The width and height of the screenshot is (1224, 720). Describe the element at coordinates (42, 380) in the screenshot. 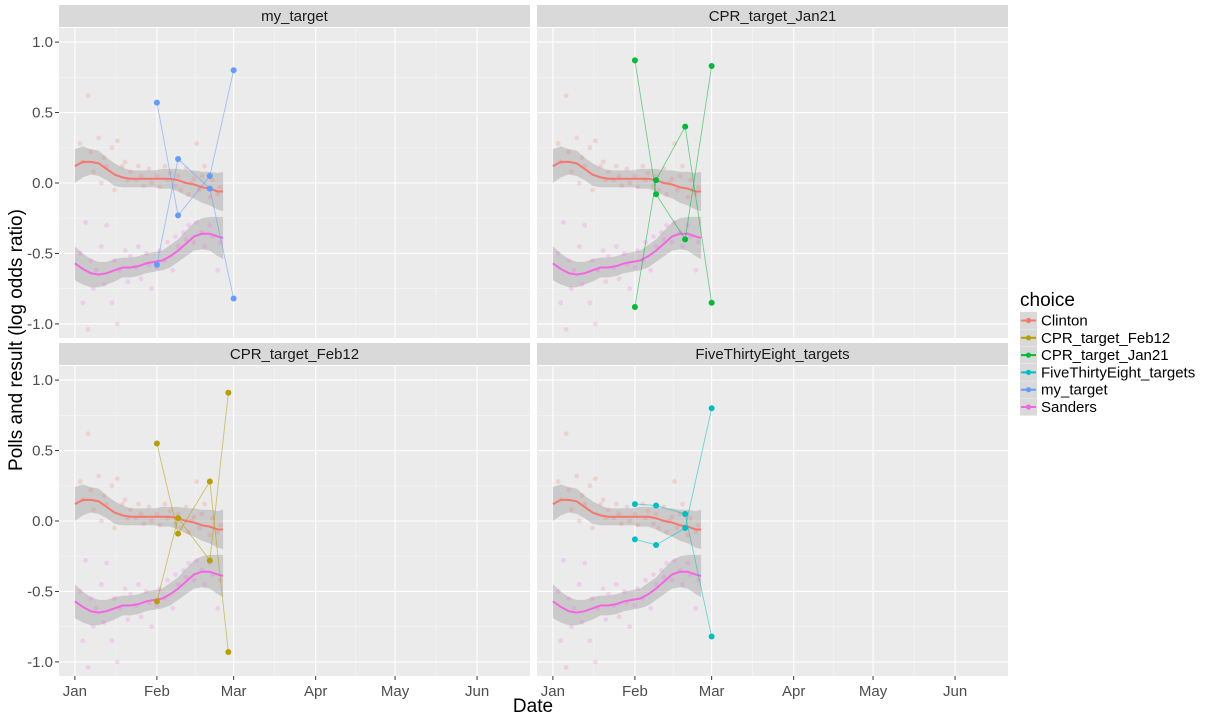

I see `y-tick-label: 1.0` at that location.